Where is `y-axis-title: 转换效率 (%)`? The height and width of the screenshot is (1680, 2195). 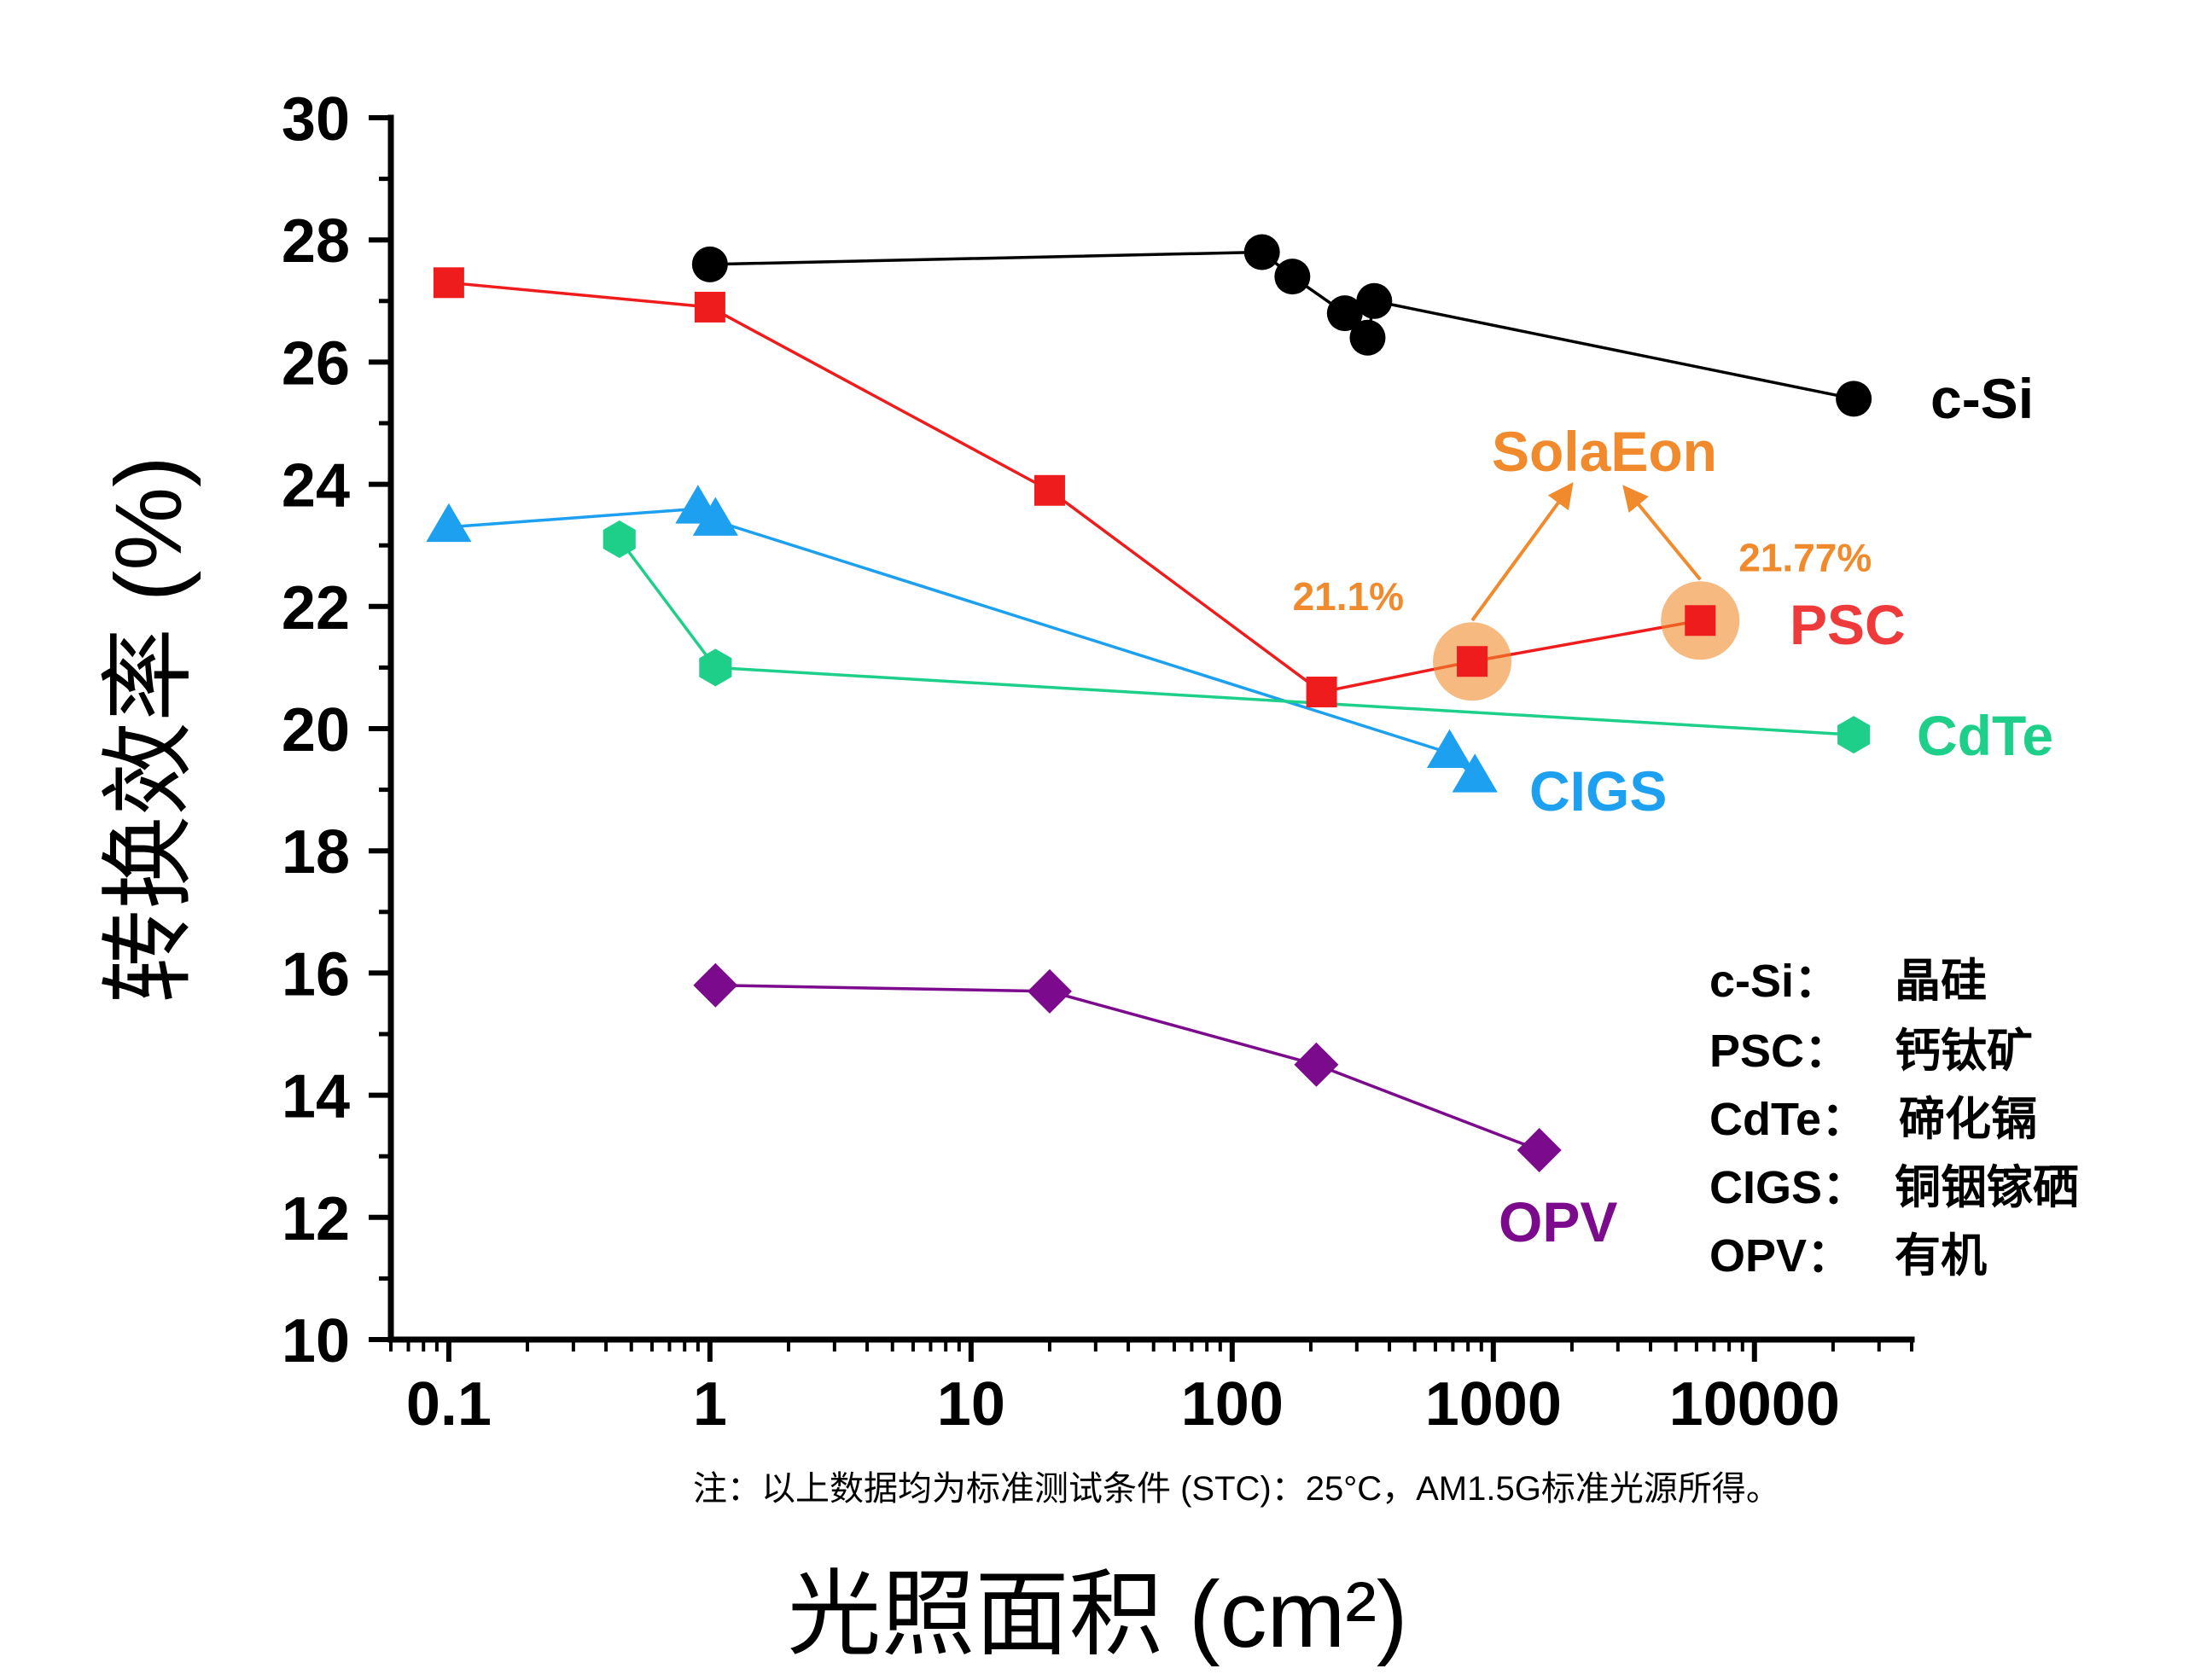
y-axis-title: 转换效率 (%) is located at coordinates (148, 729).